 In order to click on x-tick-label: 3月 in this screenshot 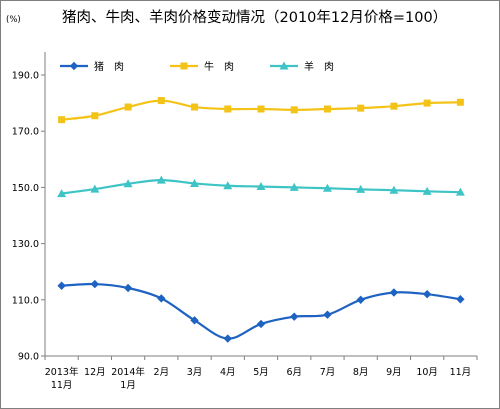, I will do `click(195, 372)`.